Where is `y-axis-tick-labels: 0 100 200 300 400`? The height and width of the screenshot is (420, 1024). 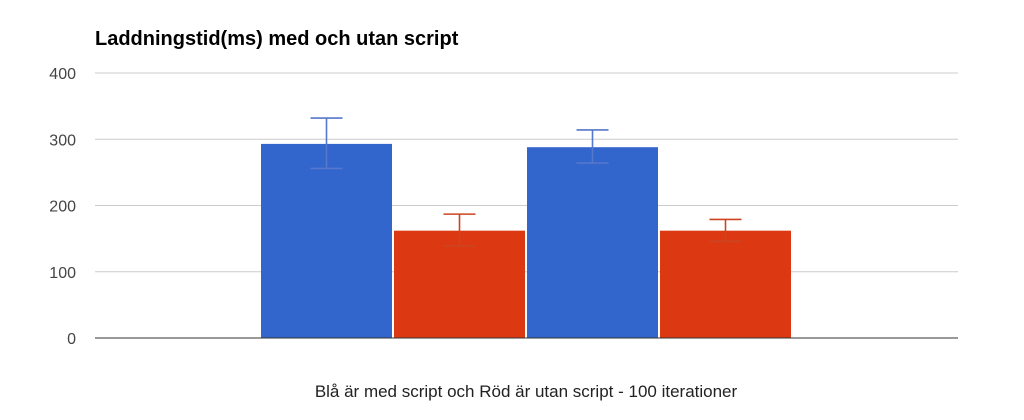
y-axis-tick-labels: 0 100 200 300 400 is located at coordinates (62, 207).